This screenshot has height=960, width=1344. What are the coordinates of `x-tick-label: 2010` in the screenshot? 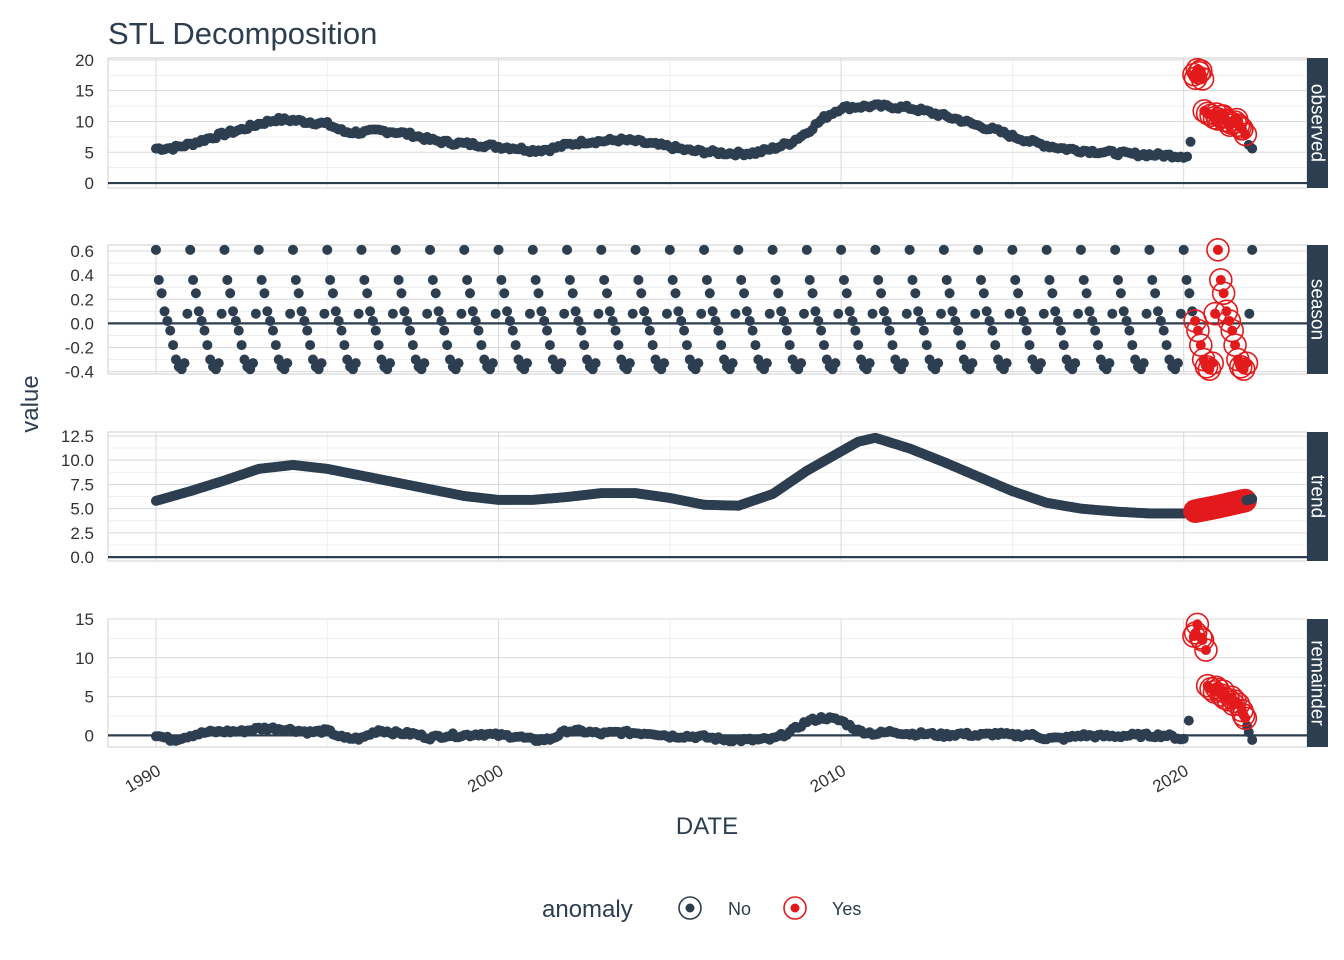 It's located at (828, 778).